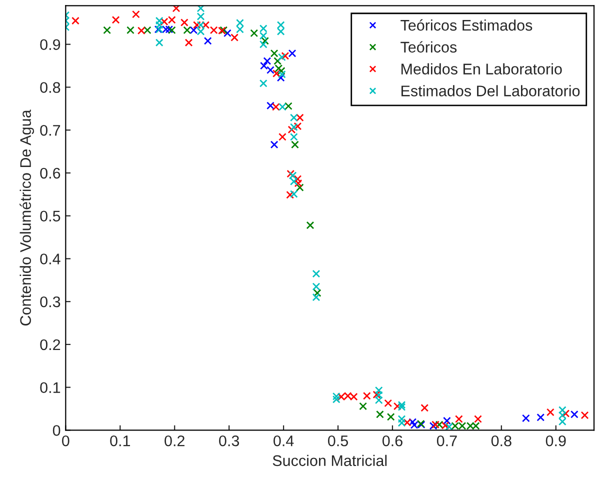 The height and width of the screenshot is (478, 597). I want to click on x-tick-label: 0.3, so click(229, 440).